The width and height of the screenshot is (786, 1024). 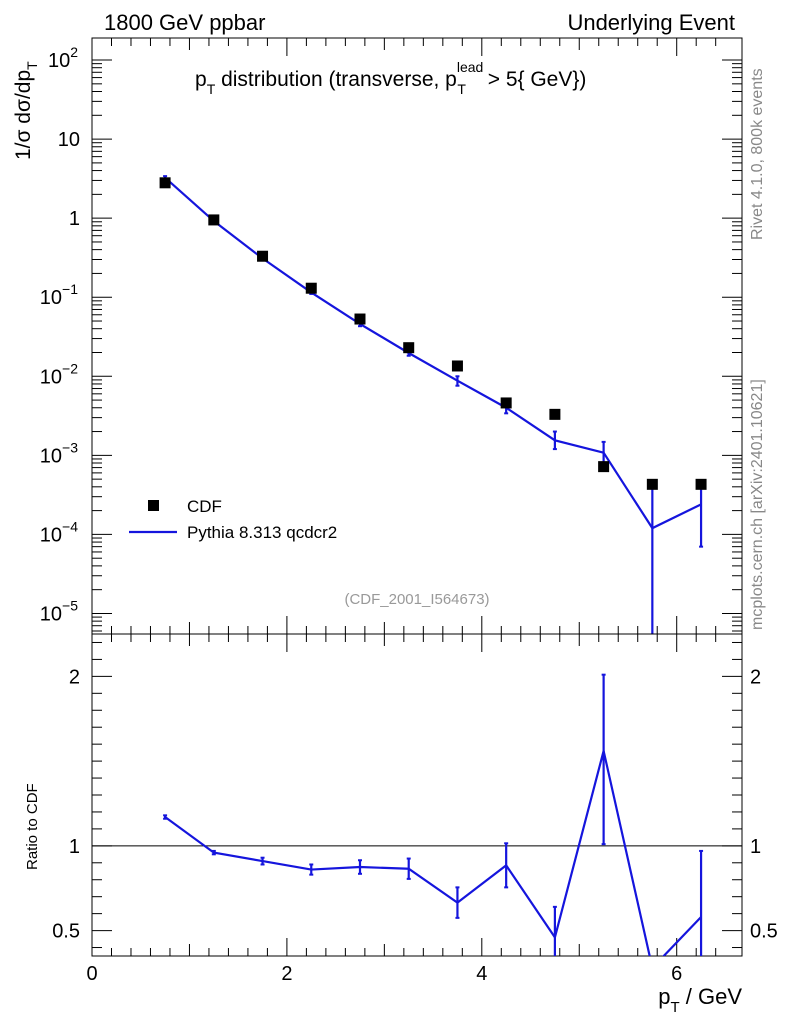 What do you see at coordinates (481, 974) in the screenshot?
I see `x-tick-label: 4` at bounding box center [481, 974].